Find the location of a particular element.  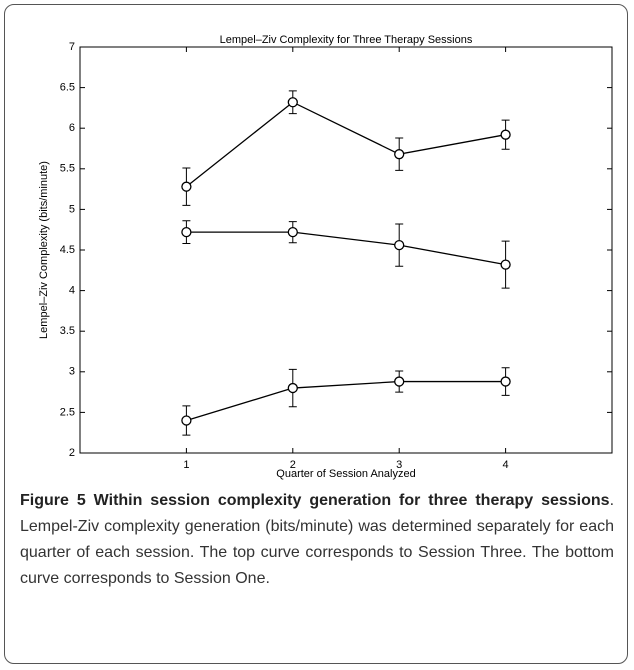

y-tick-label: 4 is located at coordinates (72, 291).